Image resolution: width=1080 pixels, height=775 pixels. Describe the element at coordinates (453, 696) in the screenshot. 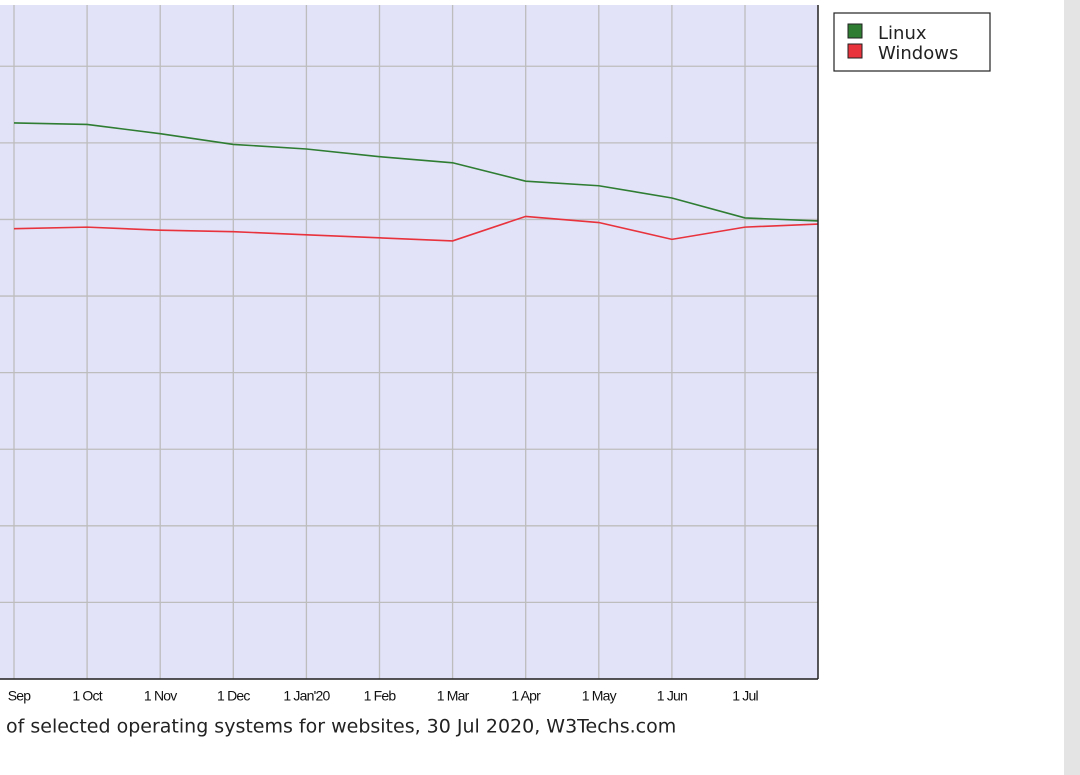

I see `x-tick-label: 1 Mar` at that location.